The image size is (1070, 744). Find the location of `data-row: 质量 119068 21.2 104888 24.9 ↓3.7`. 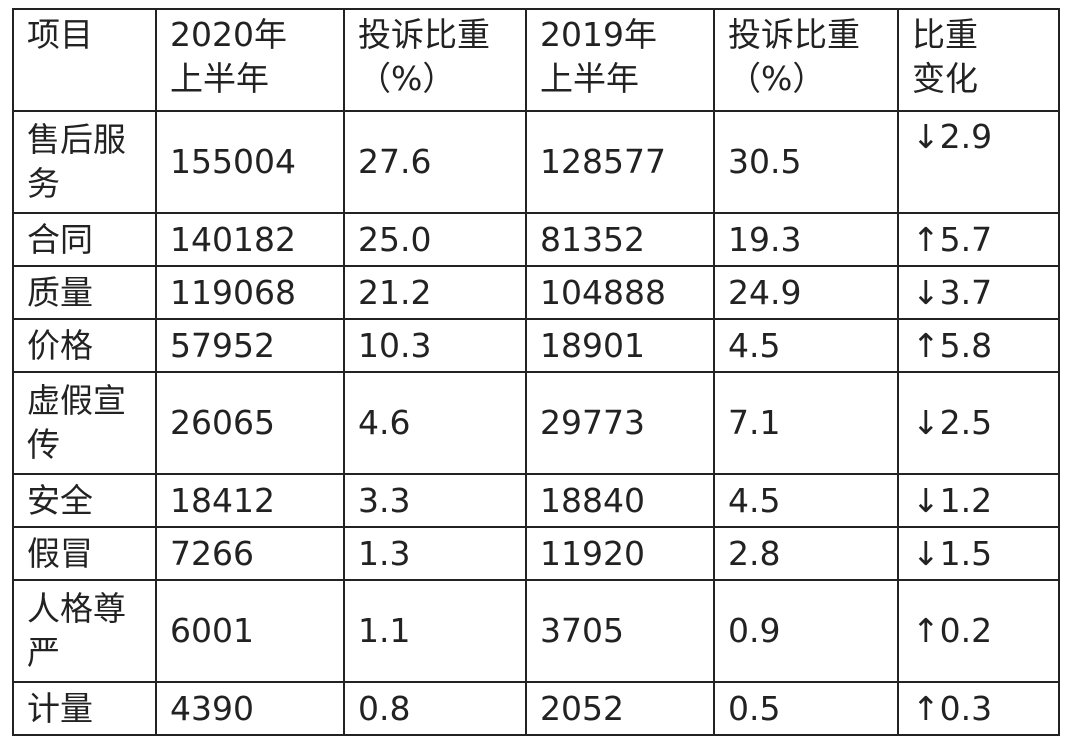

data-row: 质量 119068 21.2 104888 24.9 ↓3.7 is located at coordinates (536, 292).